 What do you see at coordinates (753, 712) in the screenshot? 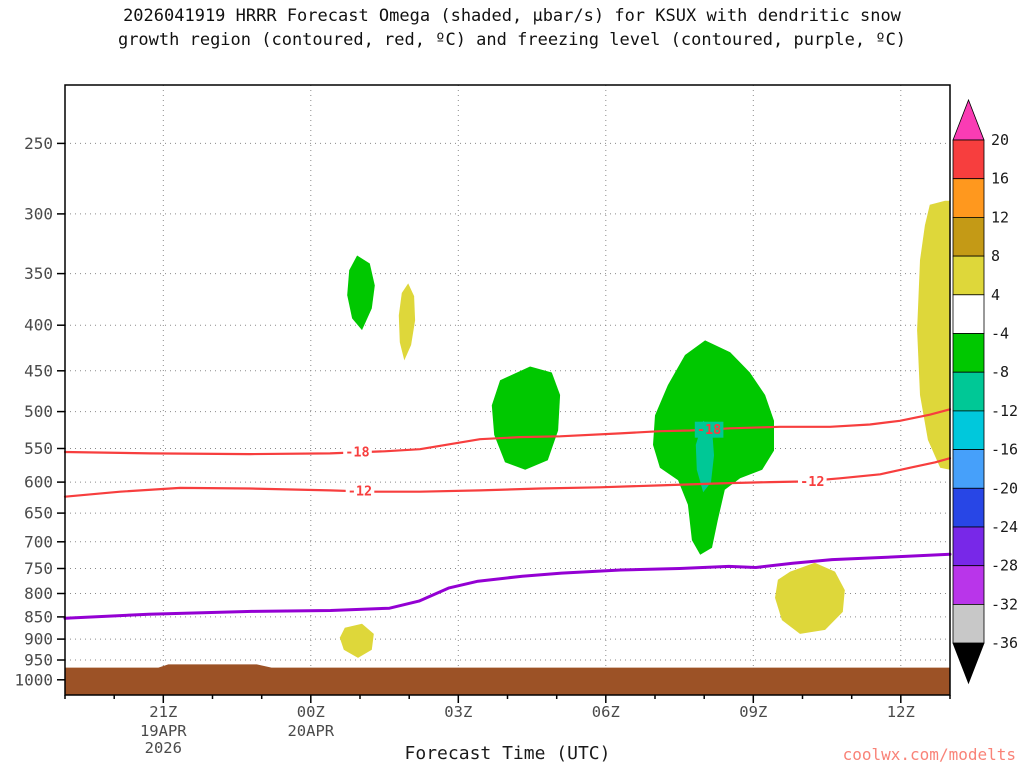
I see `x-tick-label: 09Z` at bounding box center [753, 712].